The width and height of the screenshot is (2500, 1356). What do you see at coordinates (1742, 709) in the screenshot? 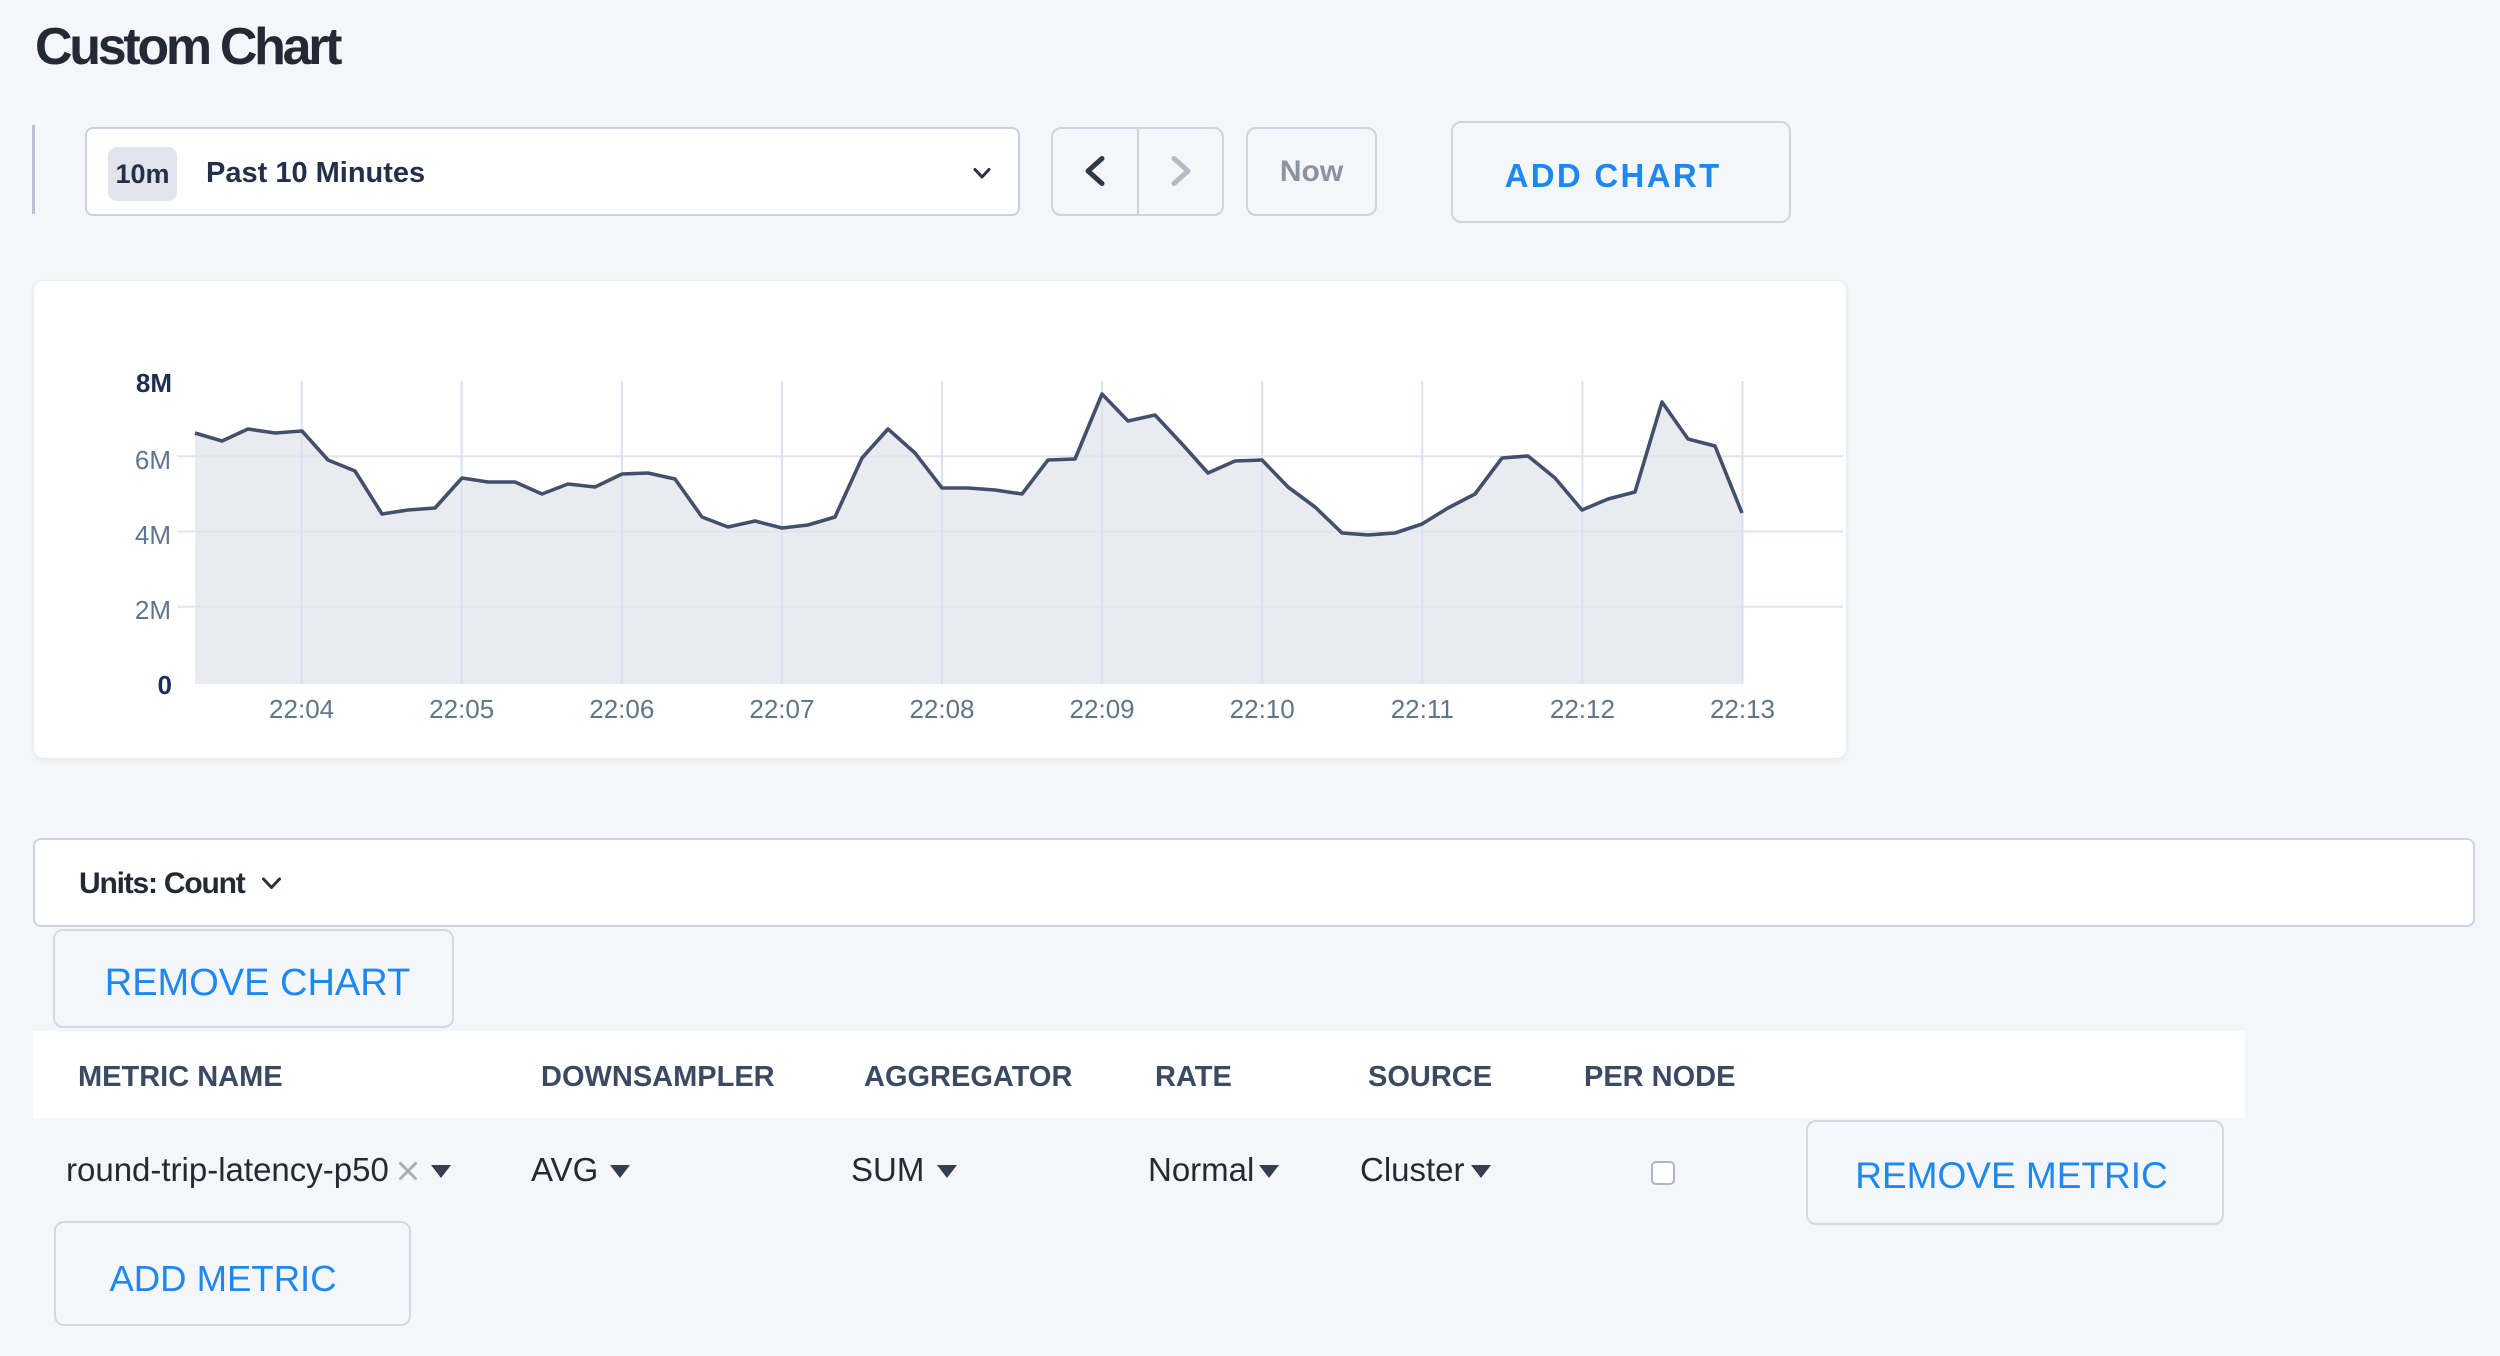
I see `svg-text: 22:13` at bounding box center [1742, 709].